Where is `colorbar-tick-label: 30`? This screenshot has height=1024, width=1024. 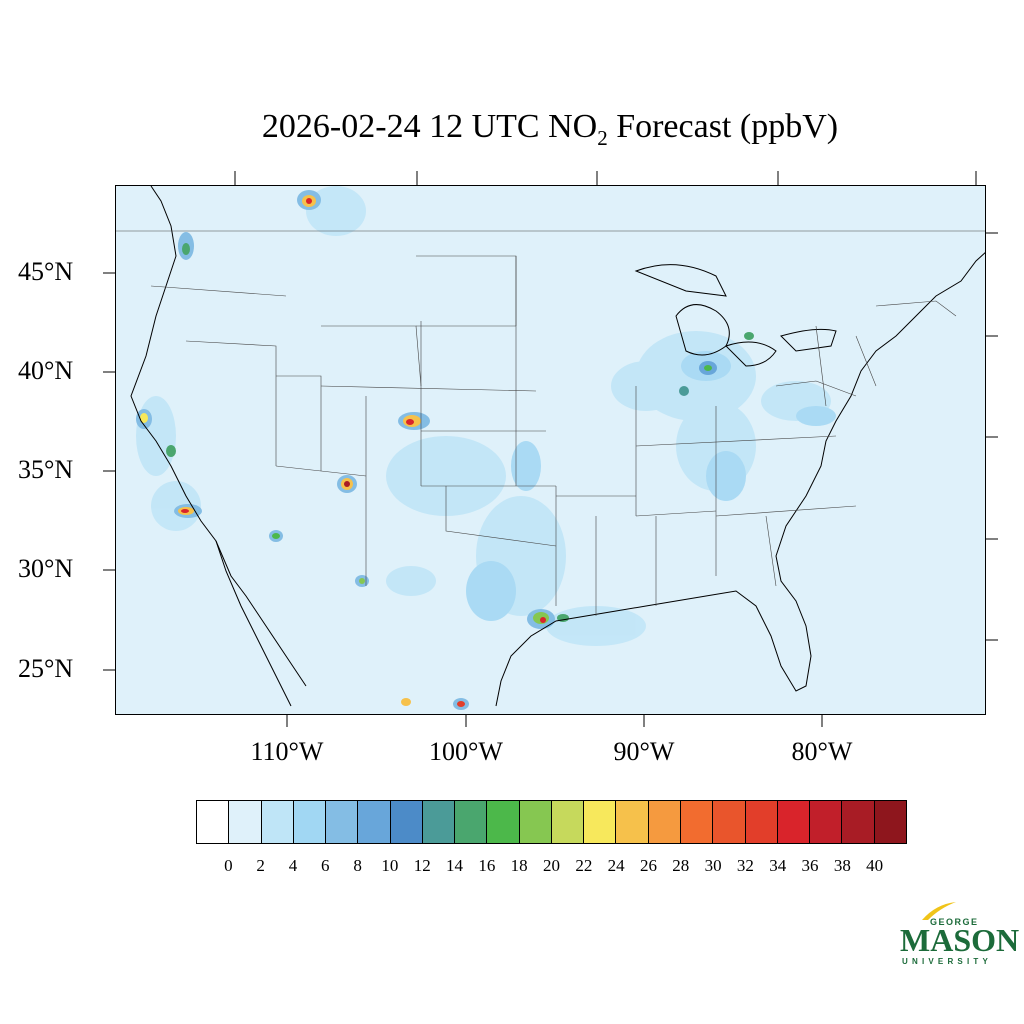 colorbar-tick-label: 30 is located at coordinates (713, 865).